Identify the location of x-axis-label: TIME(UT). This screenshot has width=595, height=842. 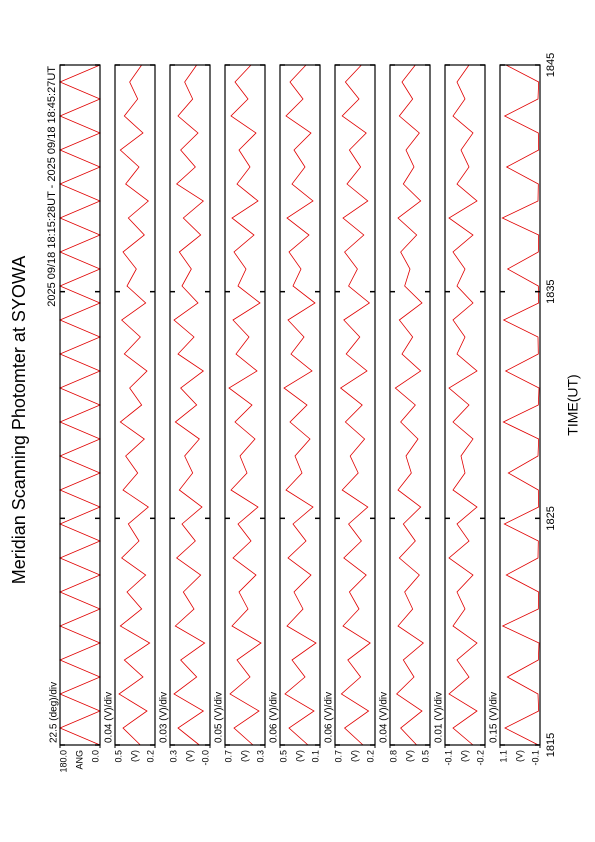
(573, 404).